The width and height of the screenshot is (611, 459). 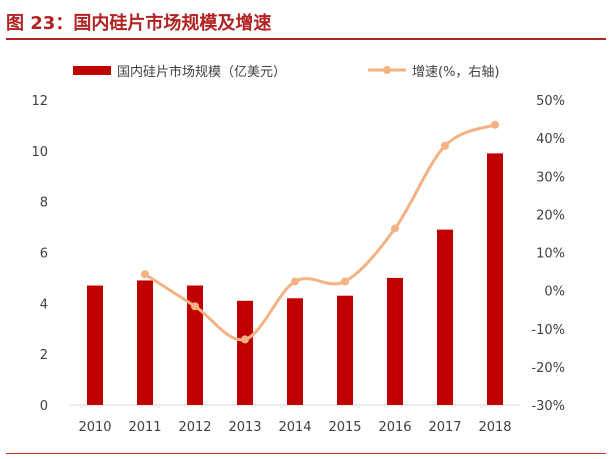 I want to click on growth-point-2013, so click(x=245, y=339).